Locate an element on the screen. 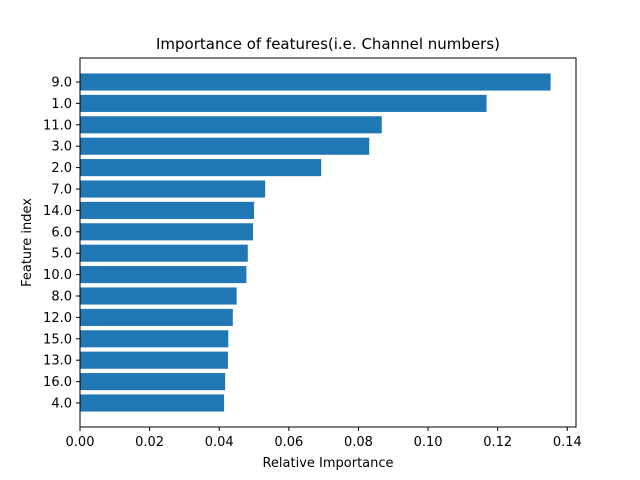  y-tick-label: 6.0 is located at coordinates (61, 232).